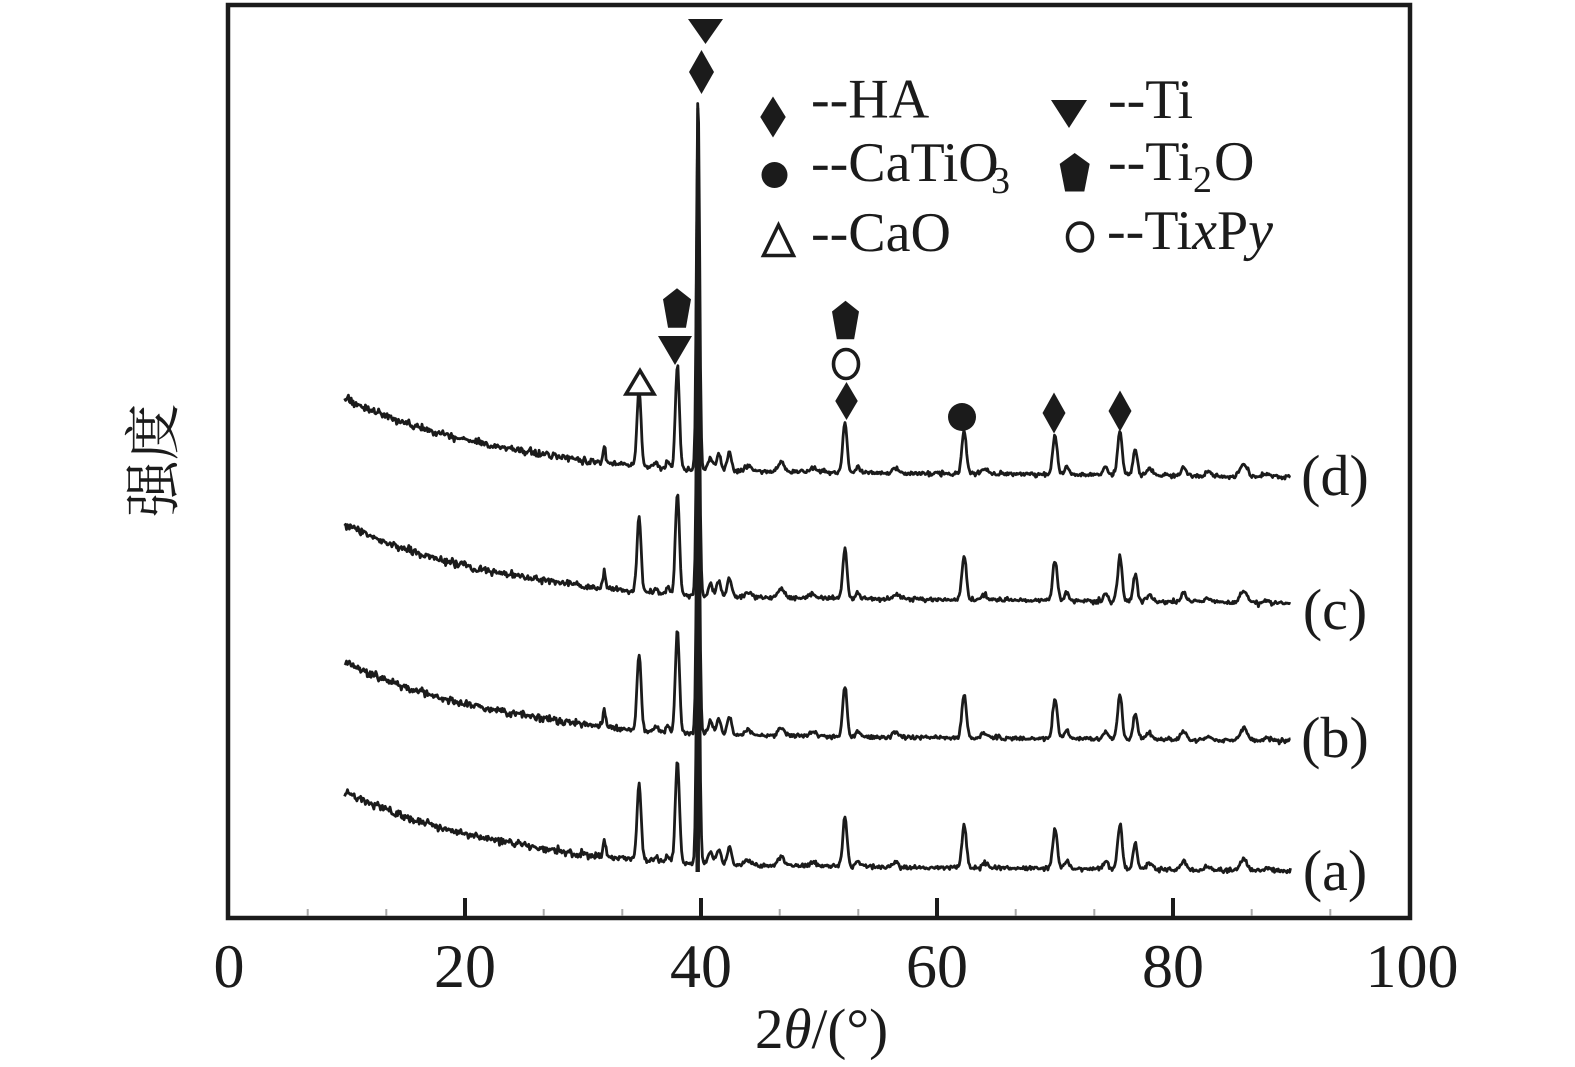 This screenshot has height=1067, width=1575. Describe the element at coordinates (1335, 737) in the screenshot. I see `svg-text: (b)` at that location.